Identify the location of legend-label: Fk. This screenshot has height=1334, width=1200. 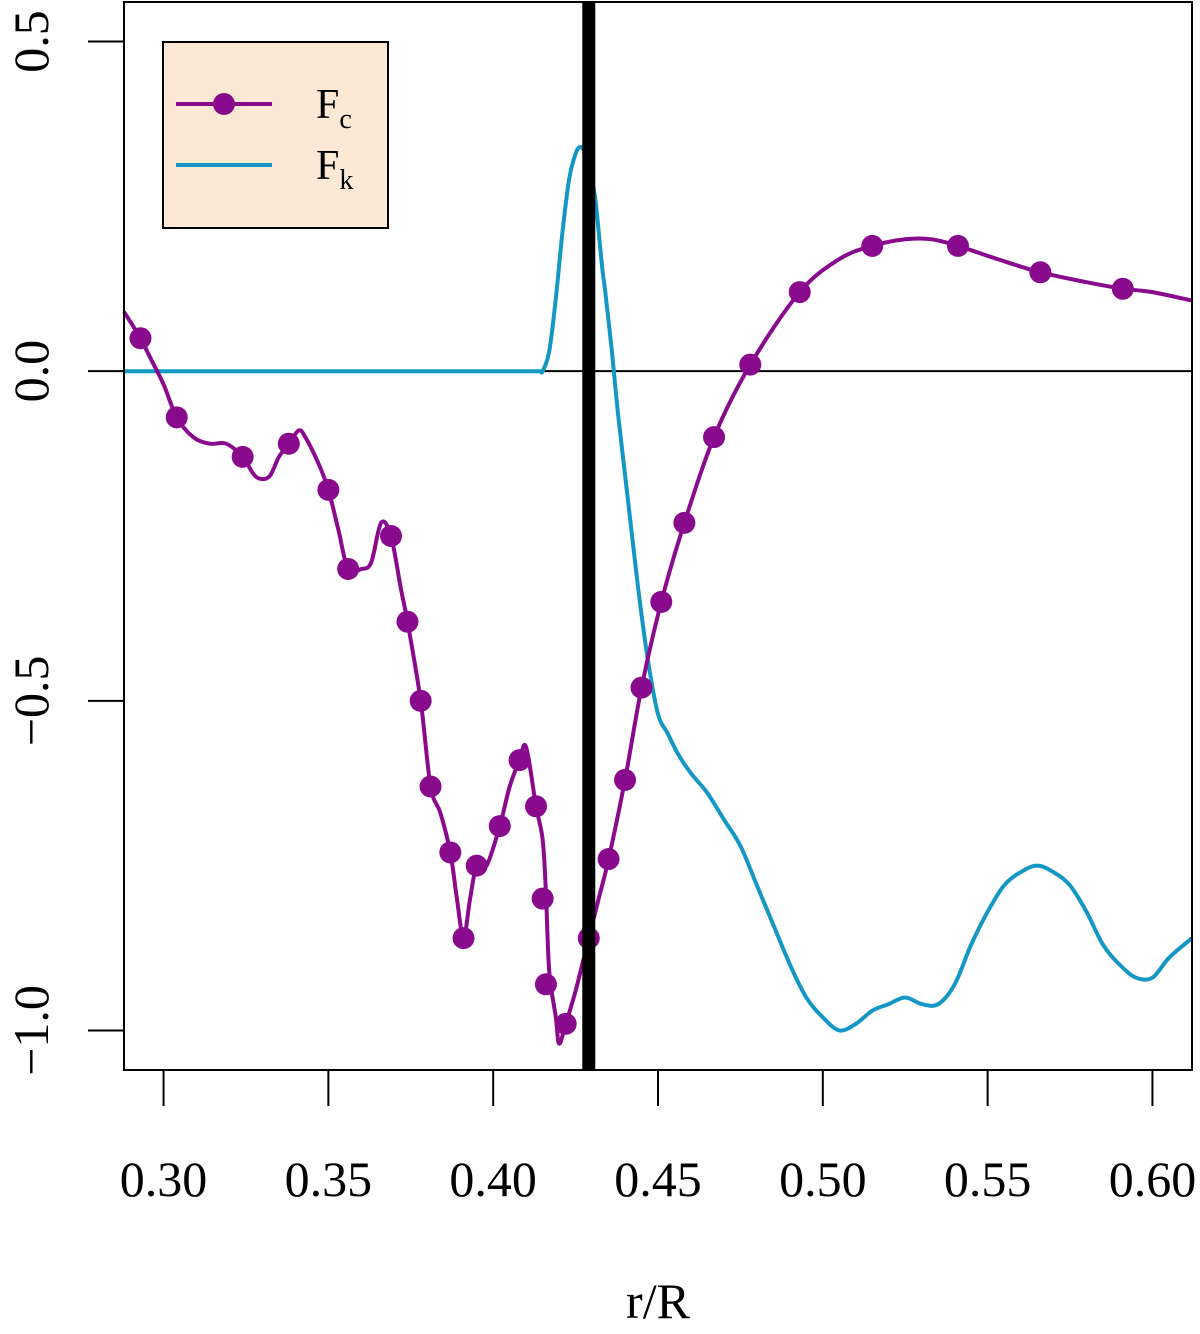
(334, 169).